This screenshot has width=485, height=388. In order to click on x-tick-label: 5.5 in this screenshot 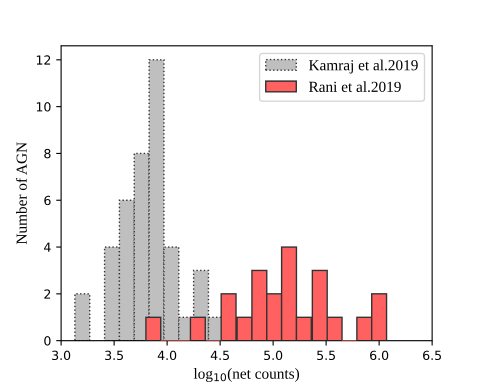, I will do `click(326, 355)`.